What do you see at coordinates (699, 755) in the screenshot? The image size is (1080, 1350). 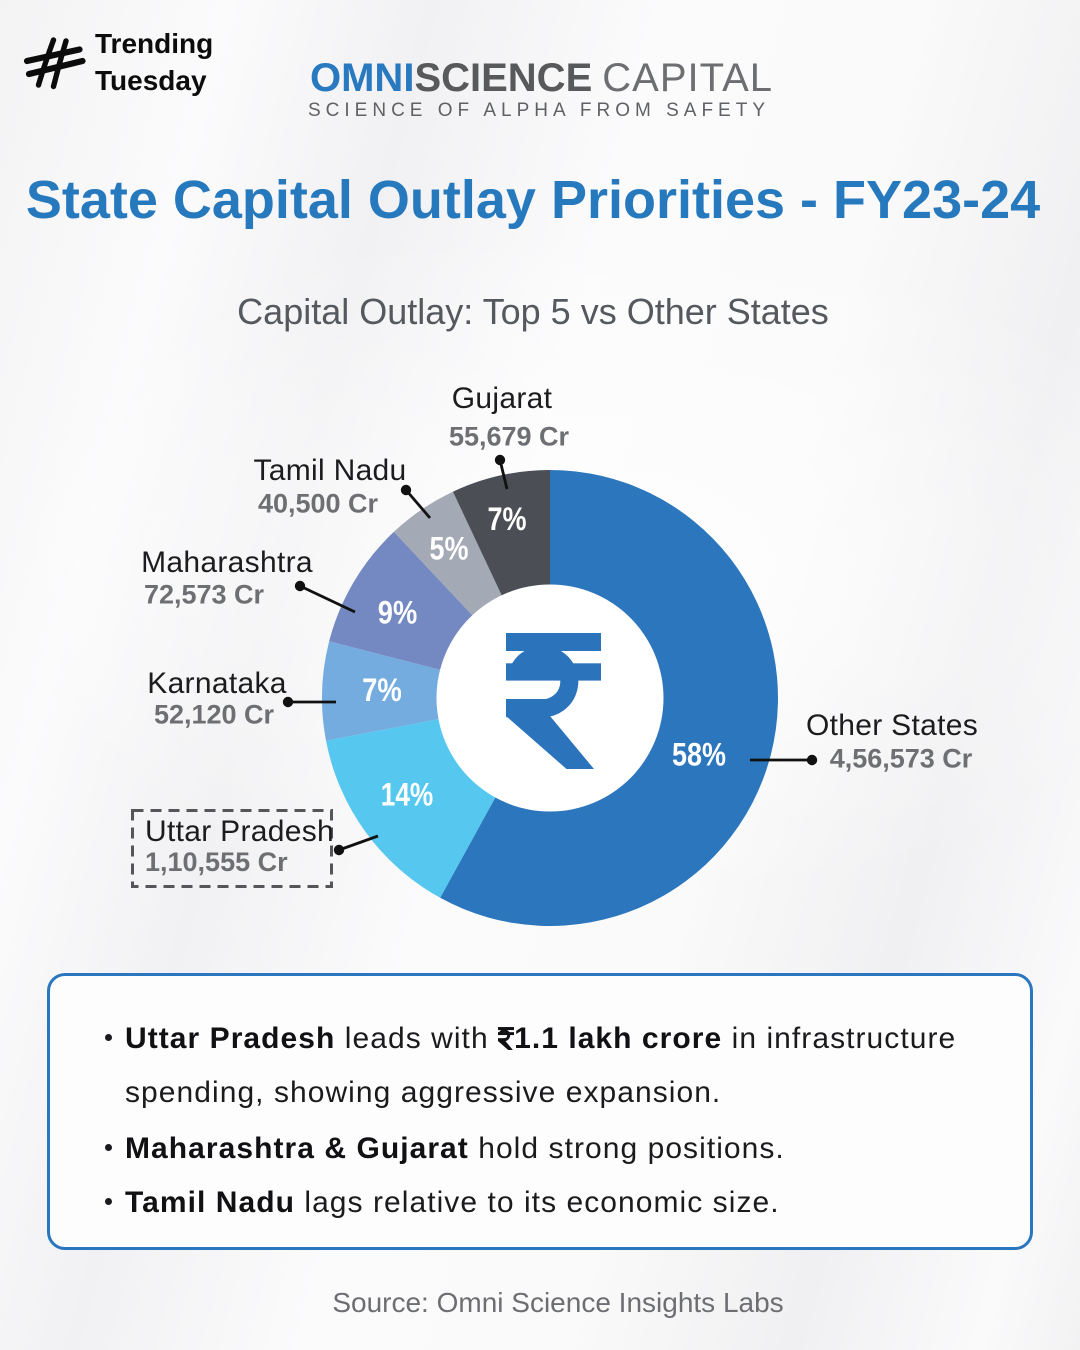 I see `svg-text: 58%` at bounding box center [699, 755].